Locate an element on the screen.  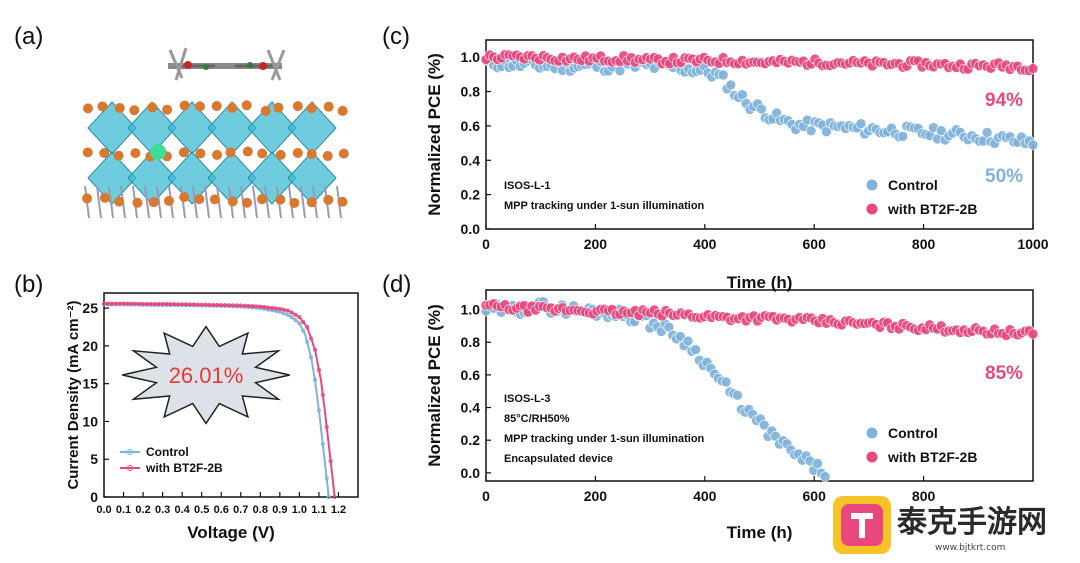
x-axis-label: Time (h) is located at coordinates (760, 282).